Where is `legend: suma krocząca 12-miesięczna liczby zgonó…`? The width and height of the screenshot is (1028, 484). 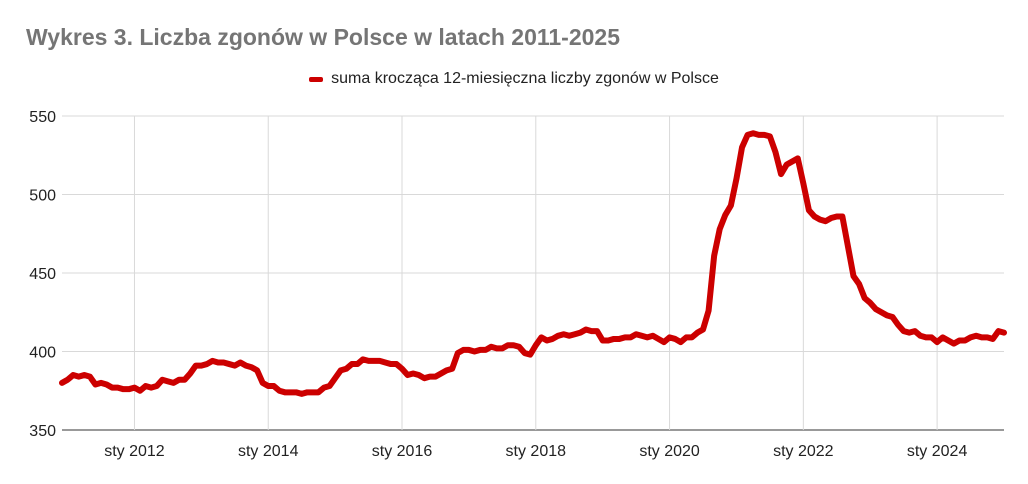
legend: suma krocząca 12-miesięczna liczby zgonó… is located at coordinates (514, 79).